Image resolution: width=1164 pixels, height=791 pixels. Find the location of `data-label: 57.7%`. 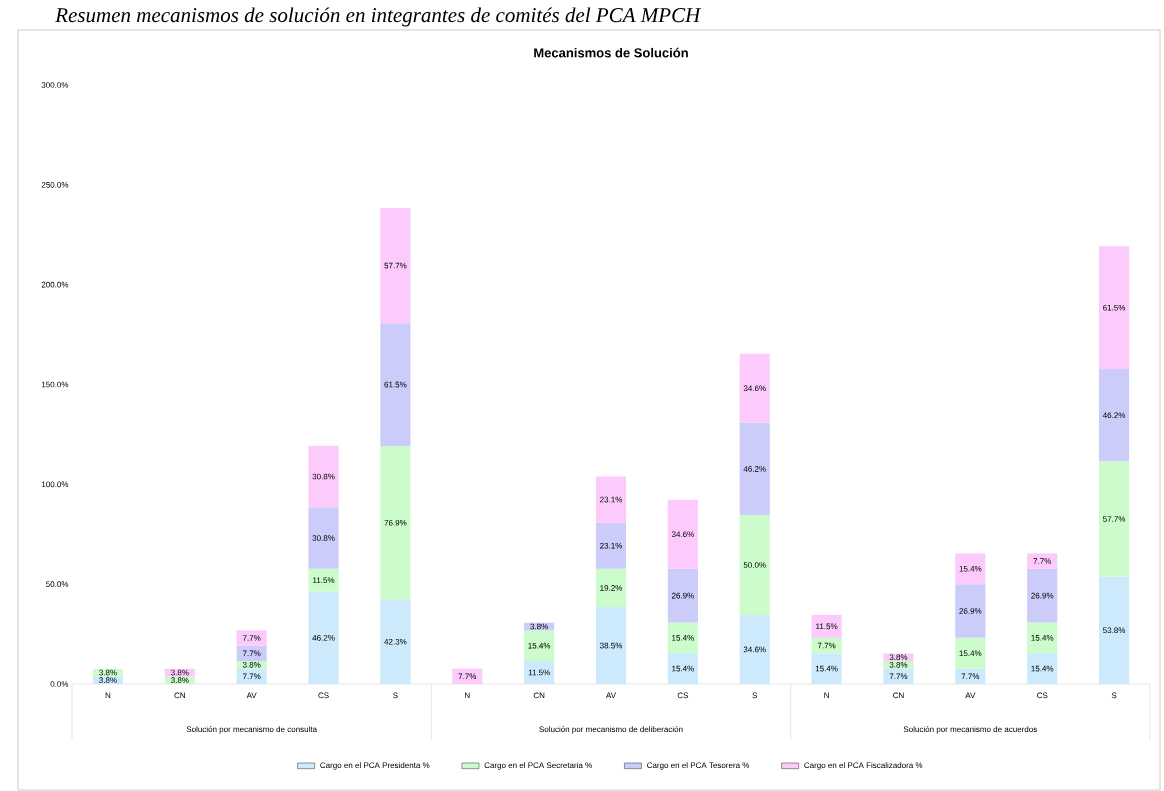

data-label: 57.7% is located at coordinates (1114, 519).